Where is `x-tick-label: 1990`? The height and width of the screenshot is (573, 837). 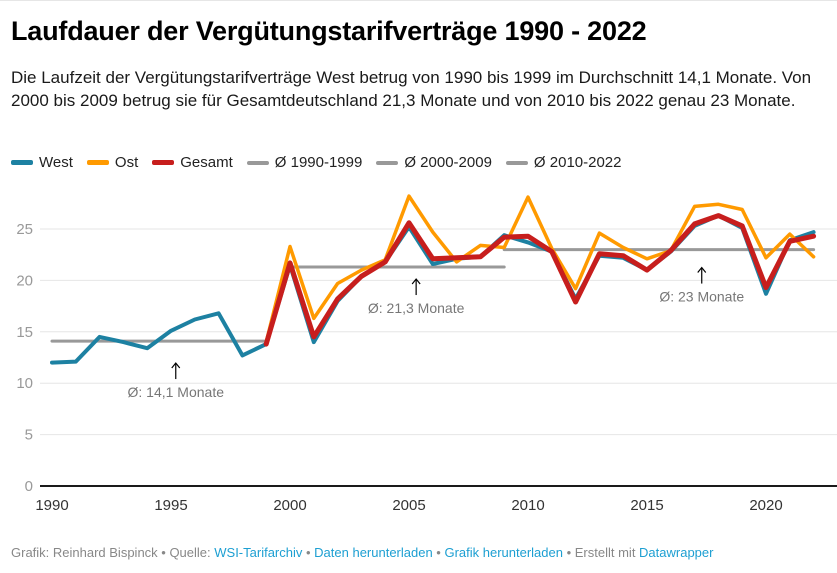 x-tick-label: 1990 is located at coordinates (51, 505).